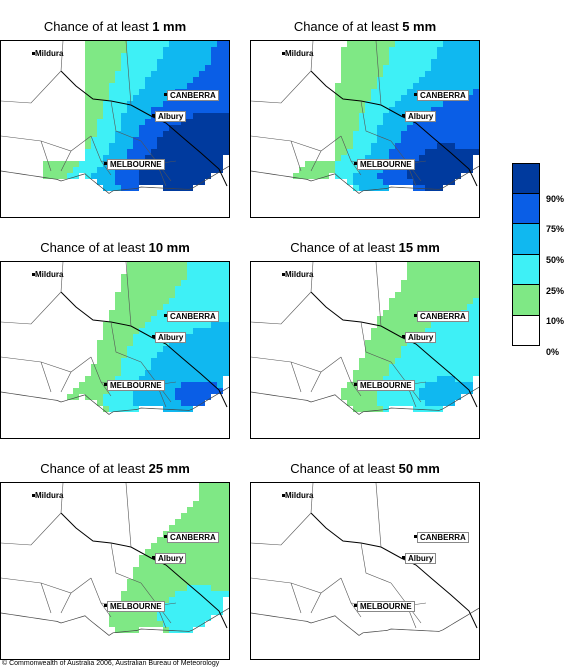  What do you see at coordinates (419, 247) in the screenshot?
I see `title-threshold: 15 mm` at bounding box center [419, 247].